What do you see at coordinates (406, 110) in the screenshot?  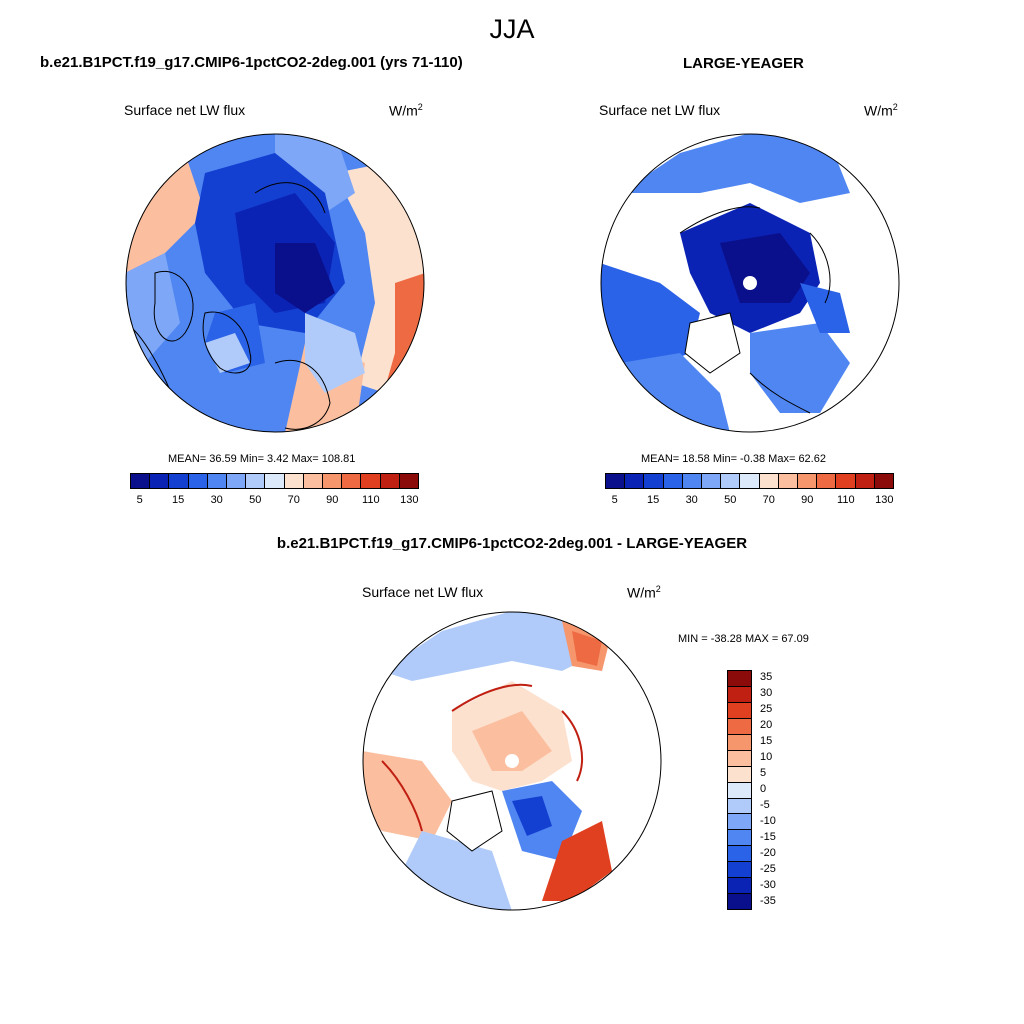 I see `panel1-units: W/m2` at bounding box center [406, 110].